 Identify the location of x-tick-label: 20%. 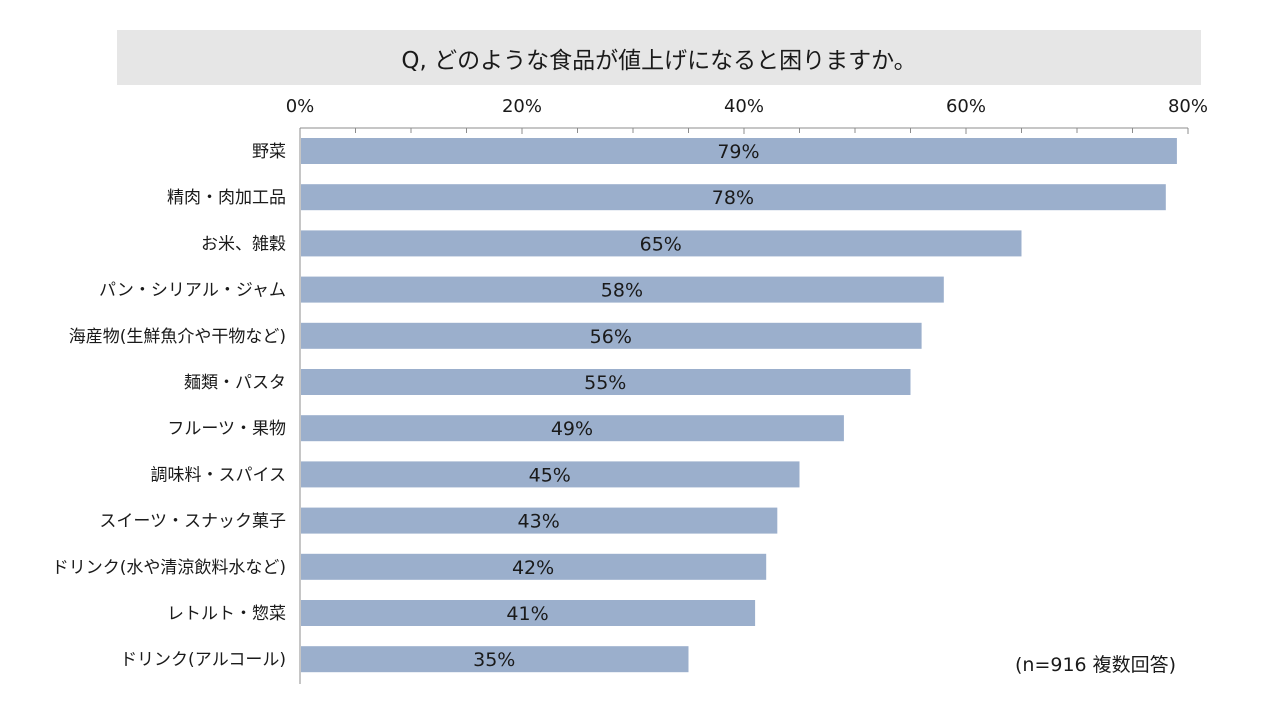
(522, 106).